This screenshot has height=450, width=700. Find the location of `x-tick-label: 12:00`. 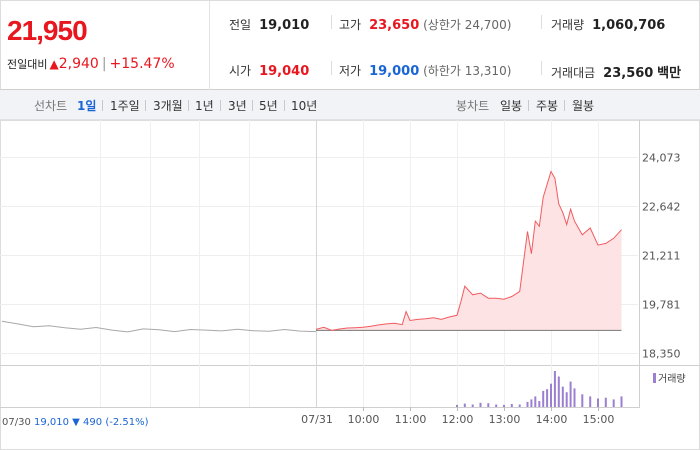

x-tick-label: 12:00 is located at coordinates (458, 419).